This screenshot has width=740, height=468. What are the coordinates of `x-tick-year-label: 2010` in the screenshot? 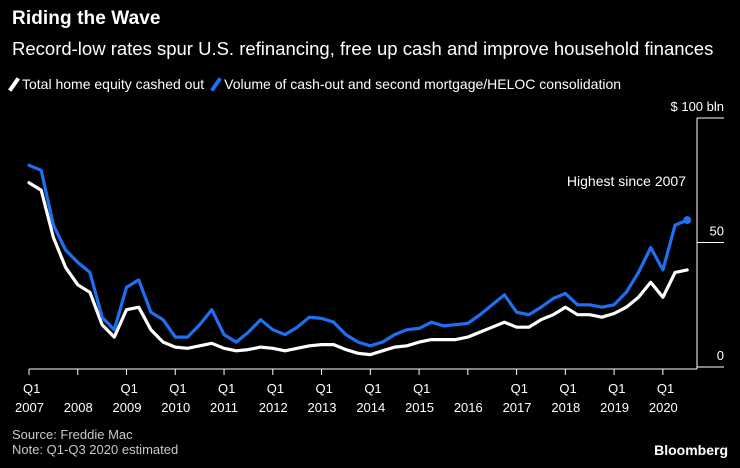 It's located at (175, 407).